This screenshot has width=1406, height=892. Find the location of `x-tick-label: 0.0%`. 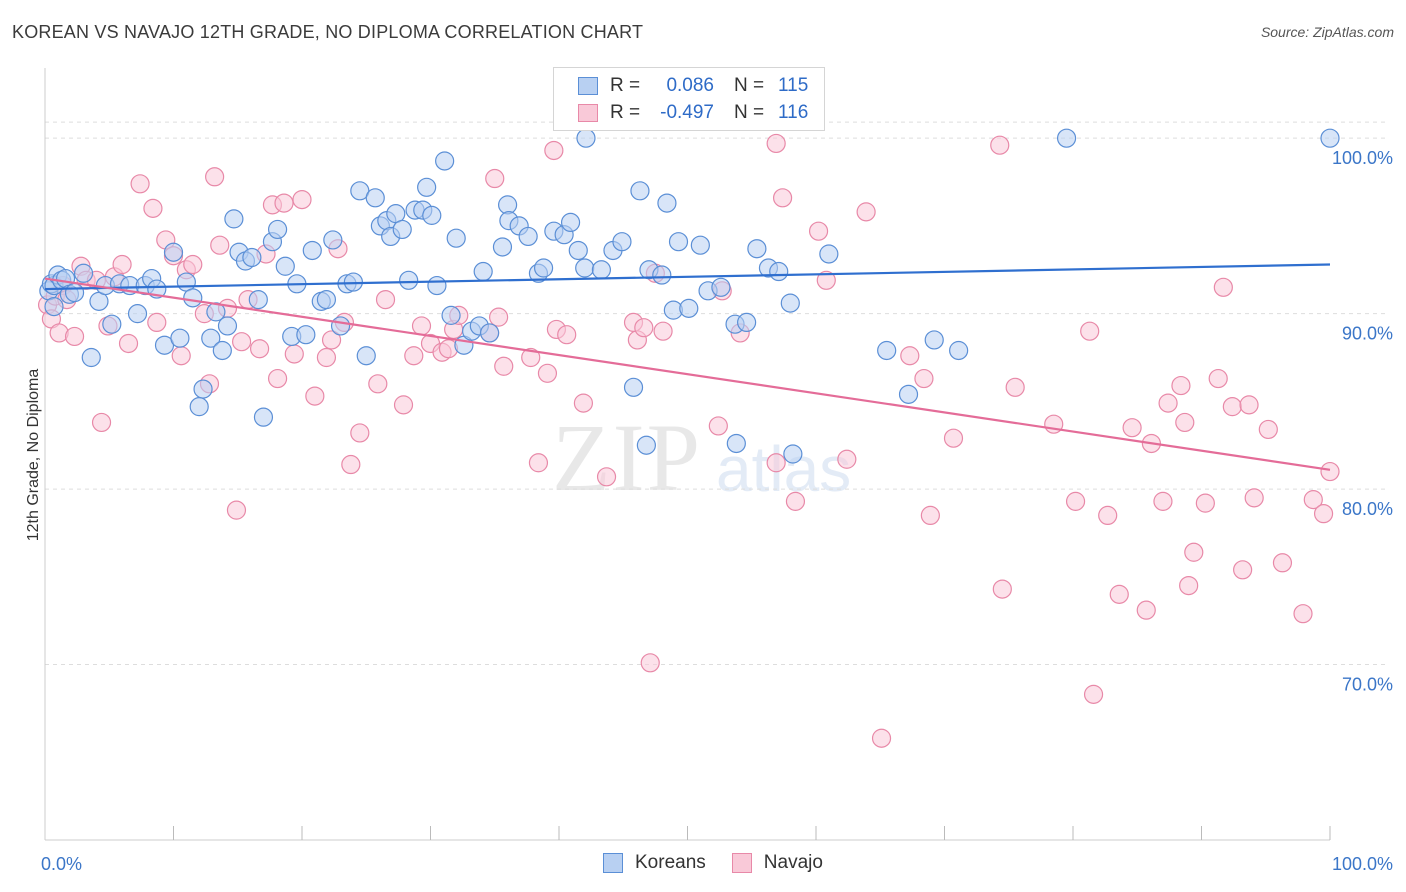

x-tick-label: 0.0% is located at coordinates (61, 864).